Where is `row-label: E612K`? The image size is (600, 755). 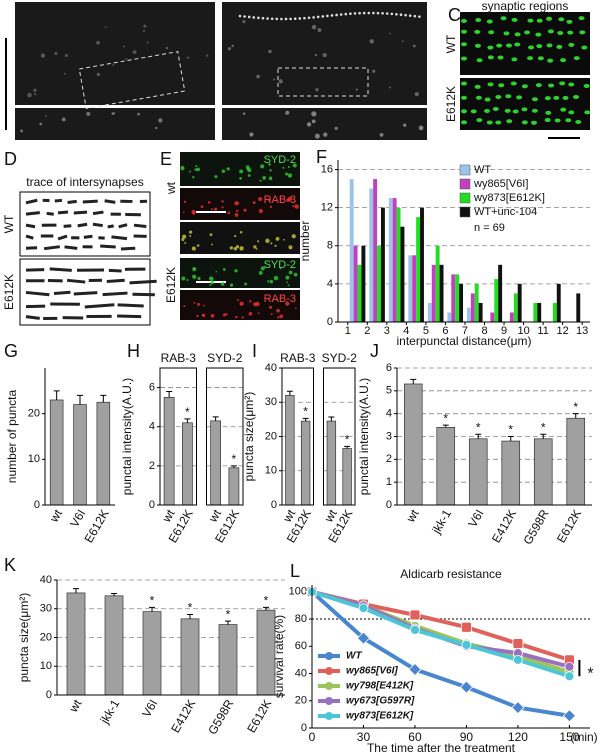
row-label: E612K is located at coordinates (451, 104).